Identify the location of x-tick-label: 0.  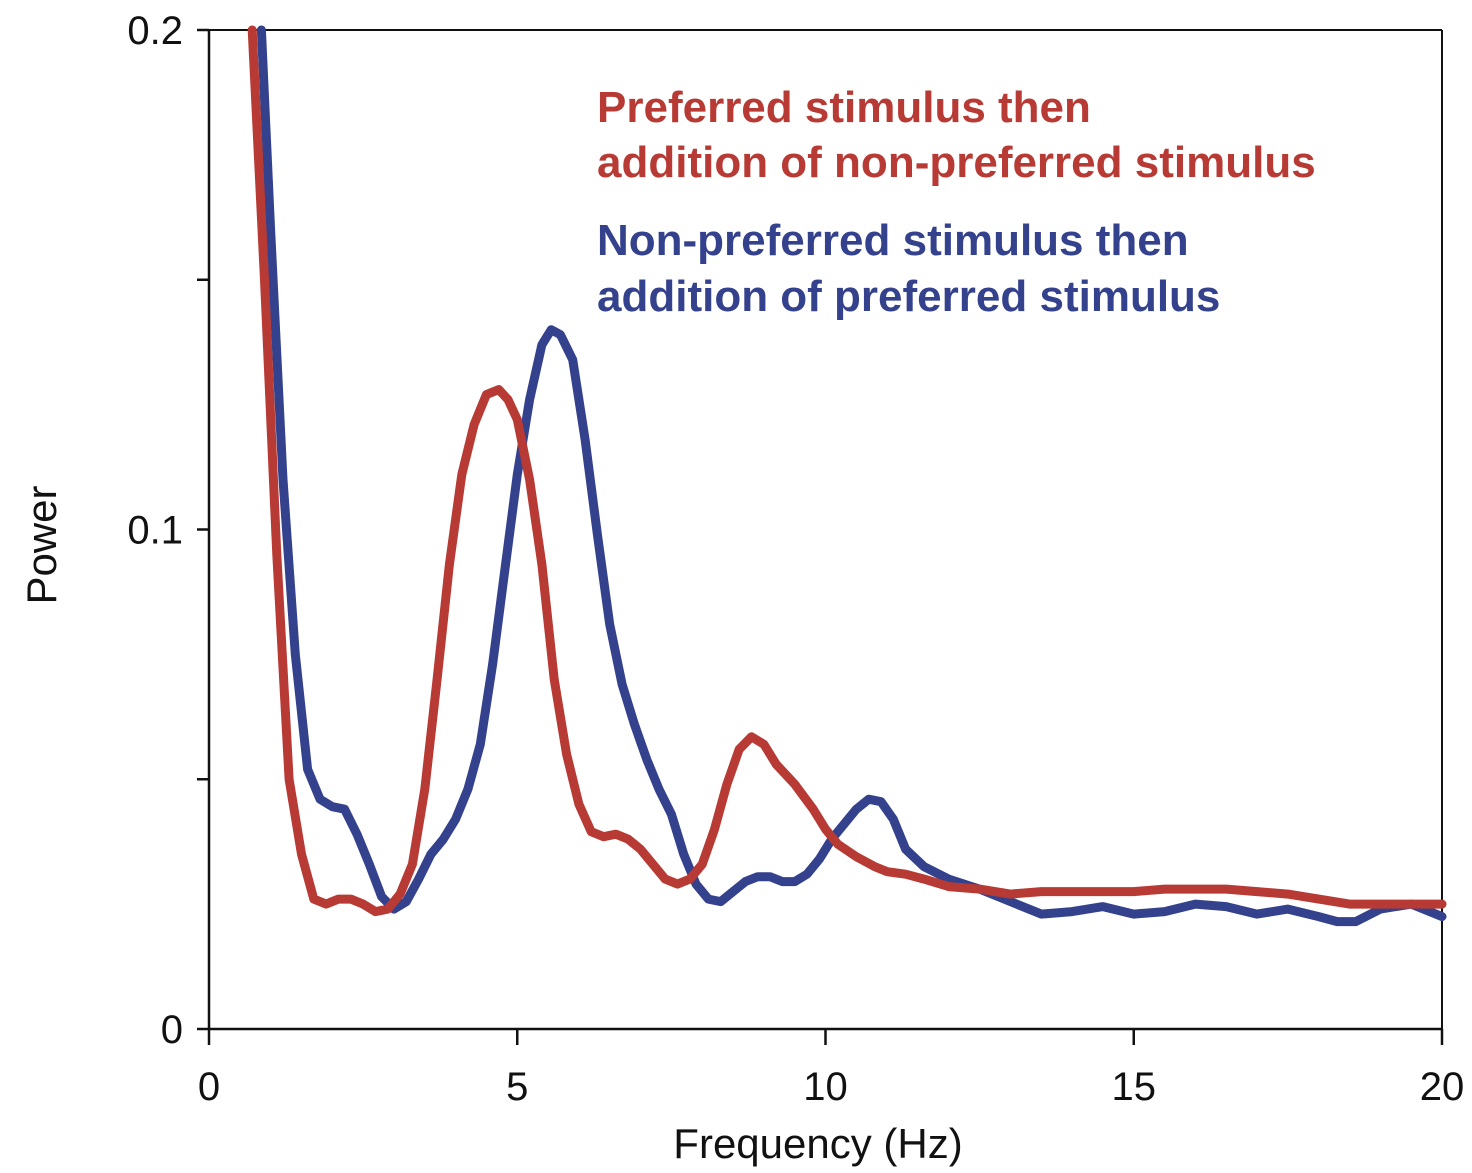
(209, 1087).